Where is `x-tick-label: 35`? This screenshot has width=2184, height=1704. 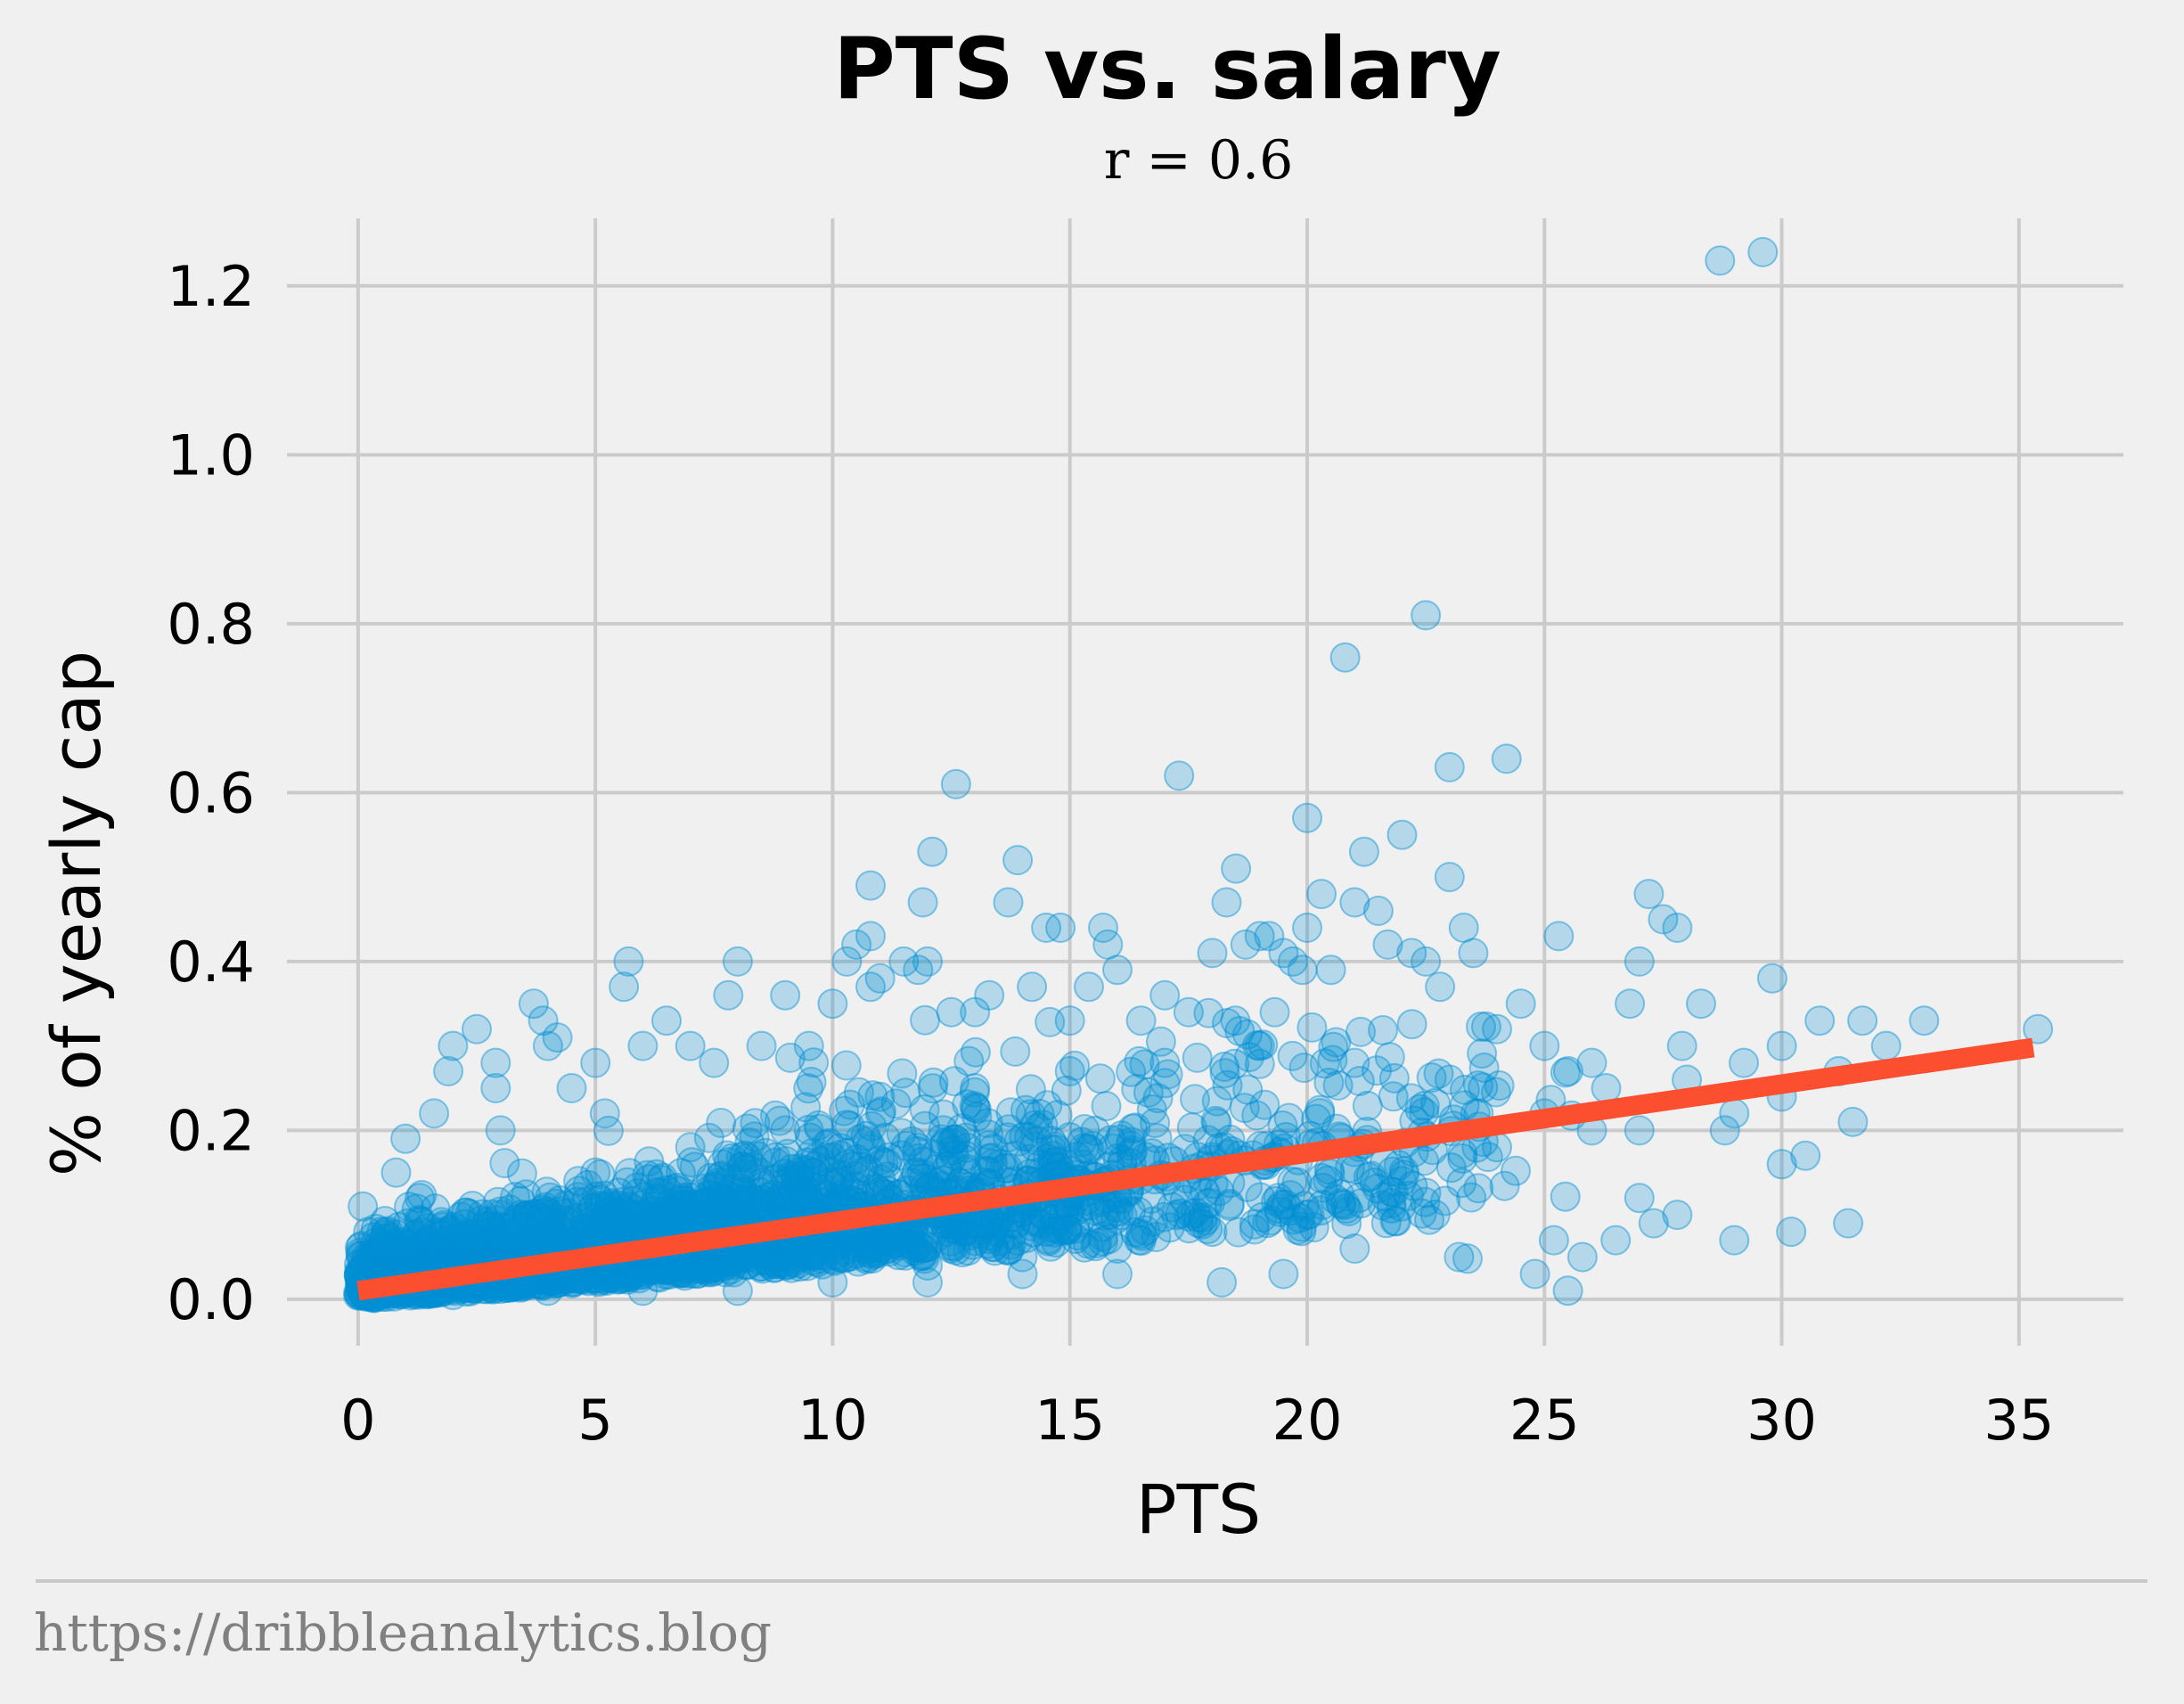
x-tick-label: 35 is located at coordinates (2019, 1420).